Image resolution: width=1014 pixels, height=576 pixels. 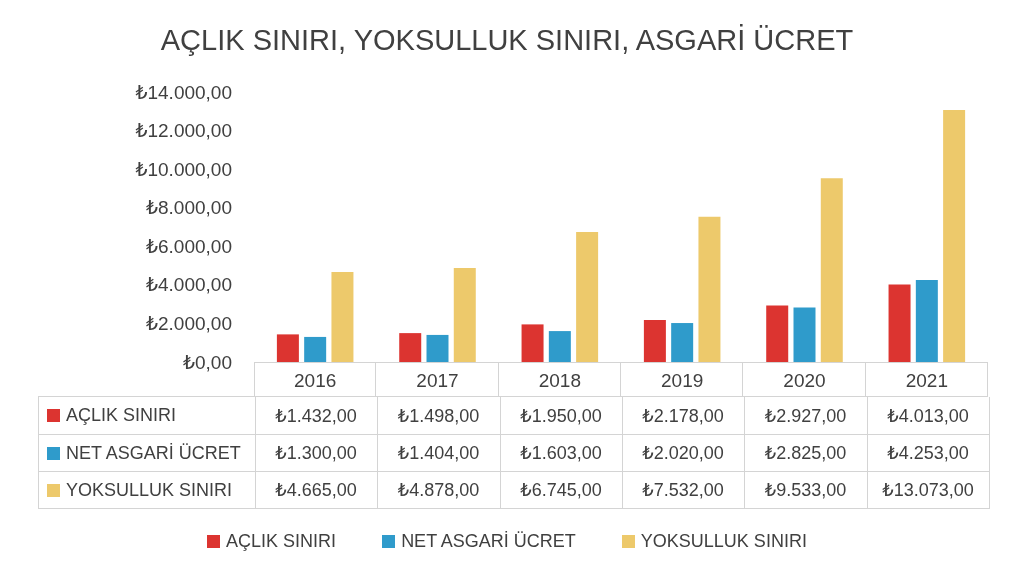 I want to click on y-tick-label: ₺10.000,00, so click(x=183, y=169).